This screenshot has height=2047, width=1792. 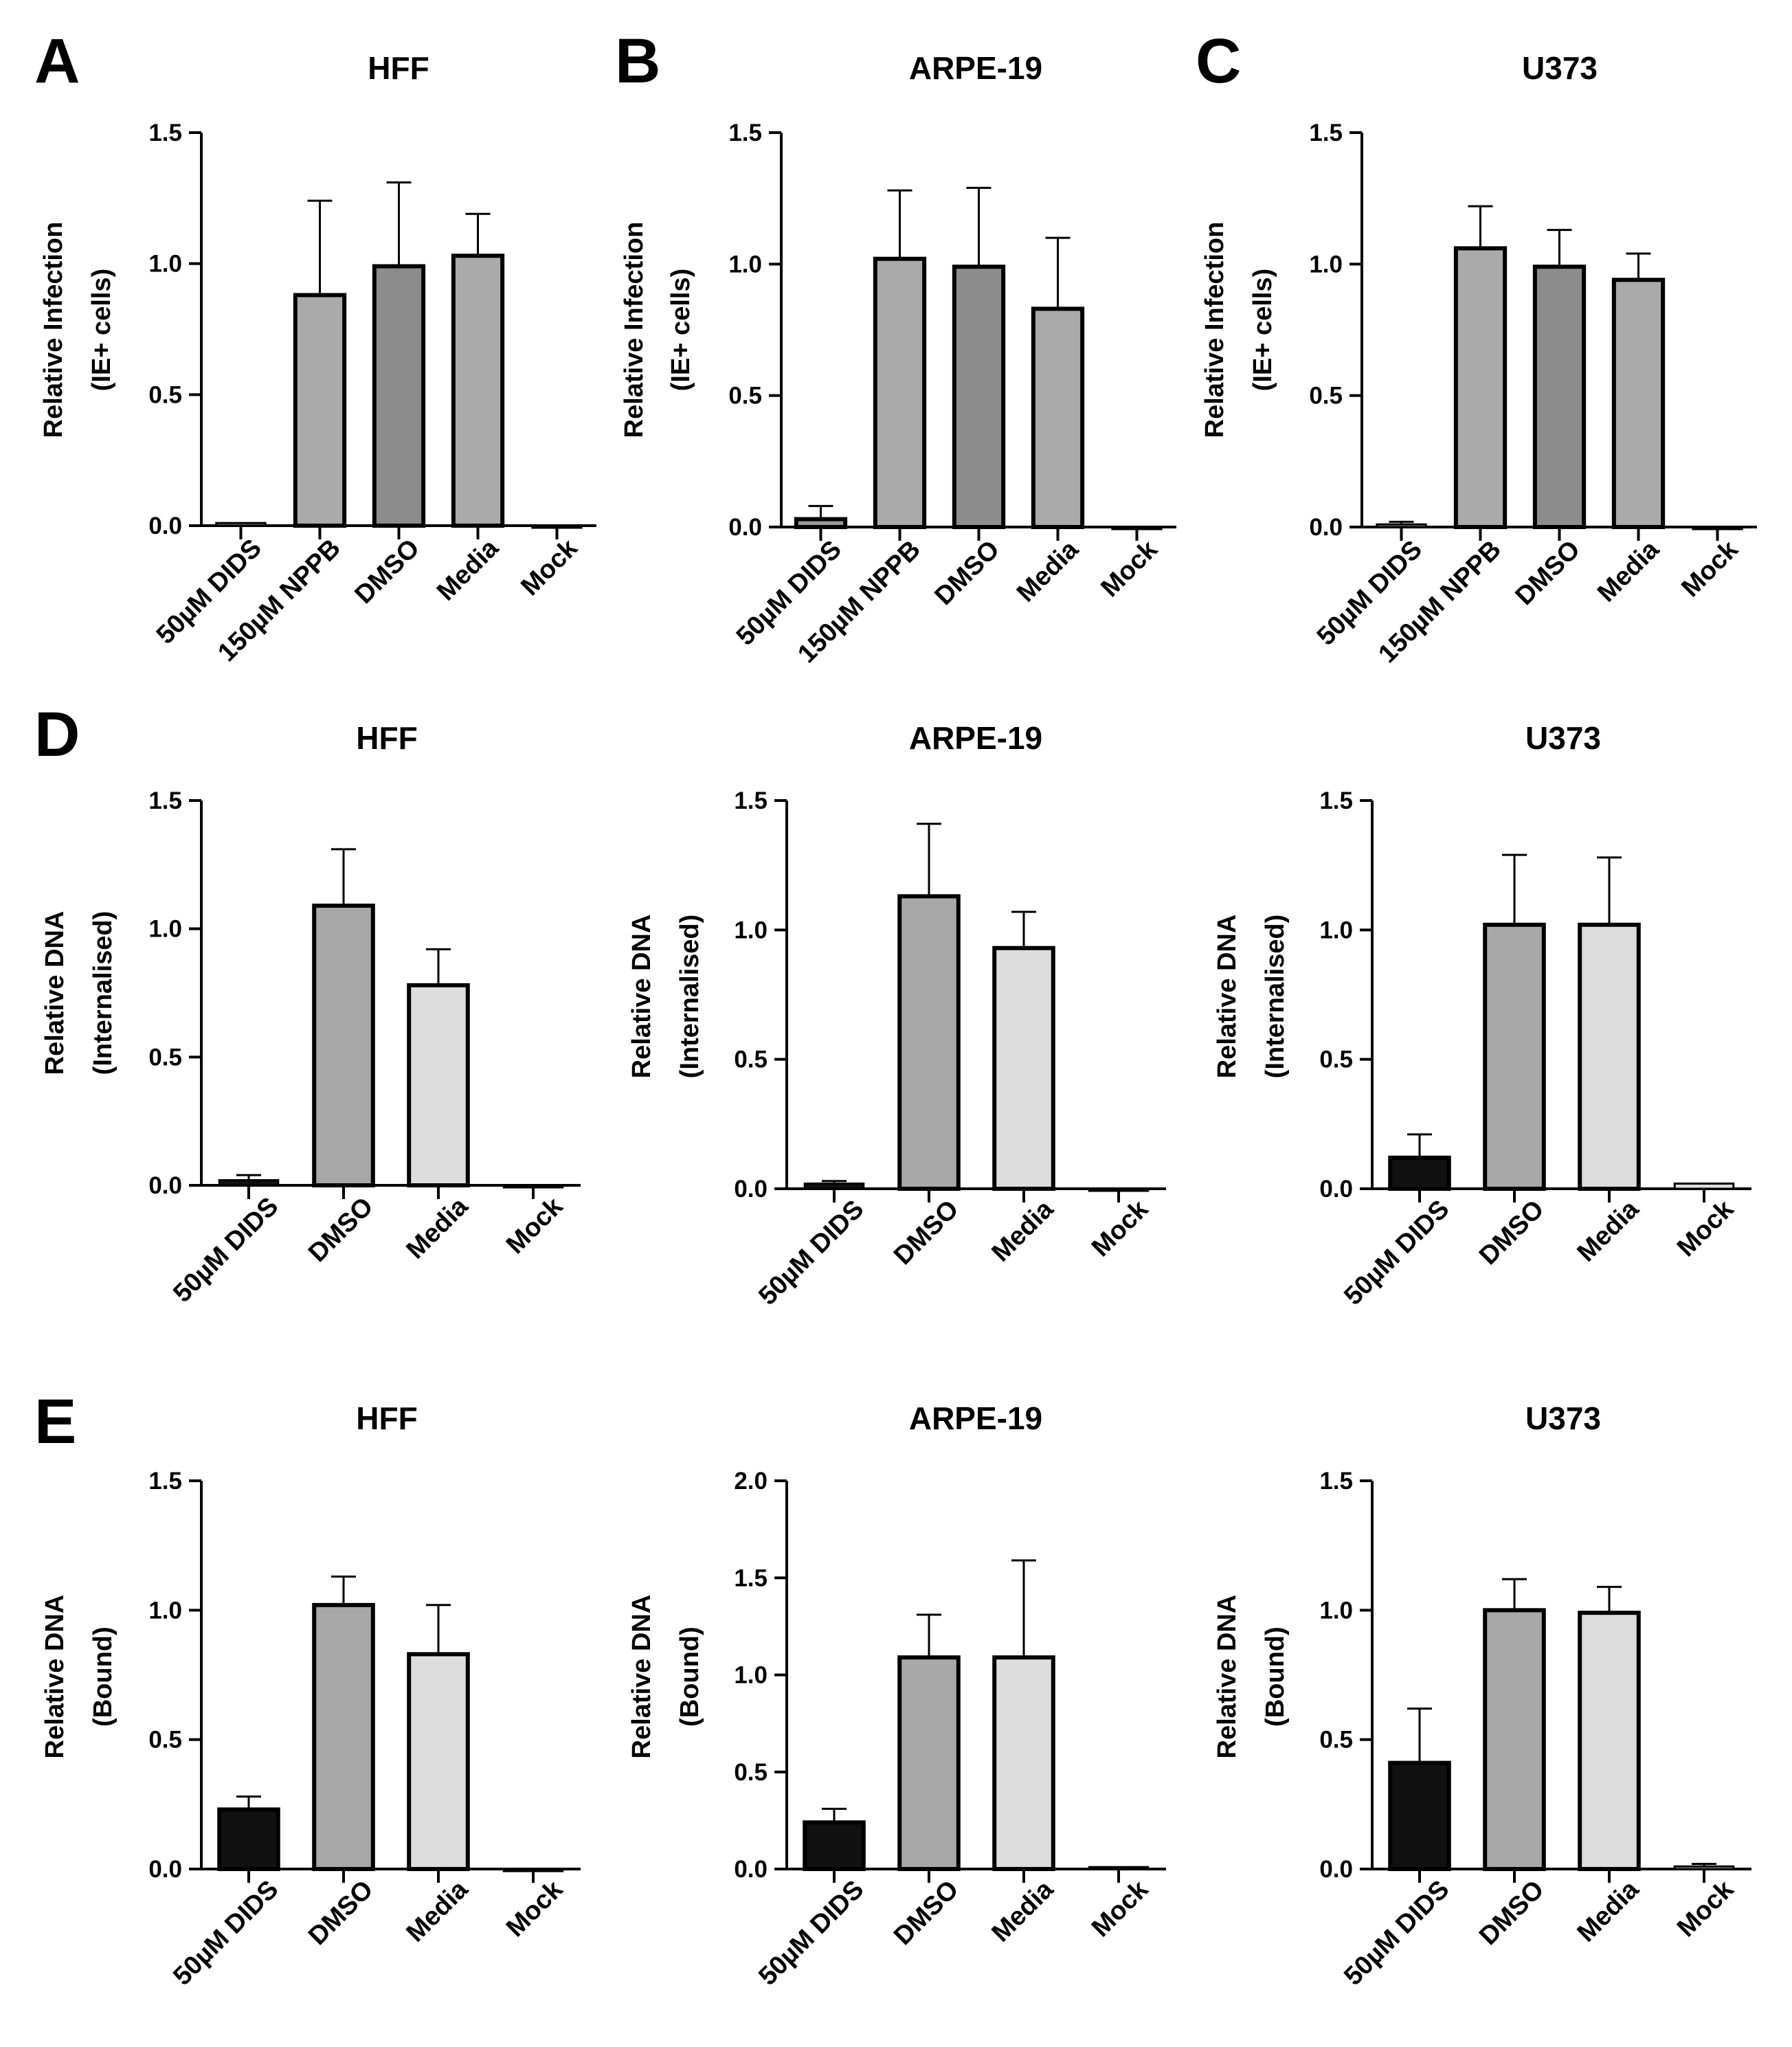 I want to click on y-axis-label: Relative Infection, so click(x=1214, y=330).